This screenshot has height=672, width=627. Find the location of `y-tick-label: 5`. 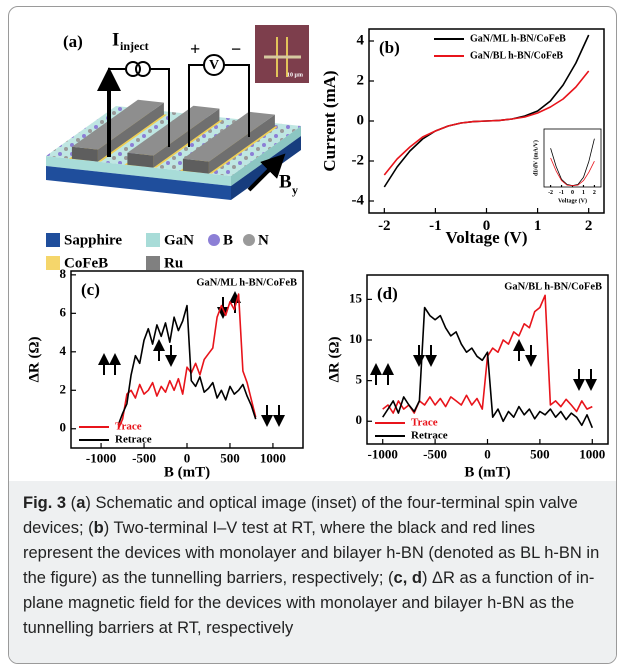

y-tick-label: 5 is located at coordinates (359, 379).